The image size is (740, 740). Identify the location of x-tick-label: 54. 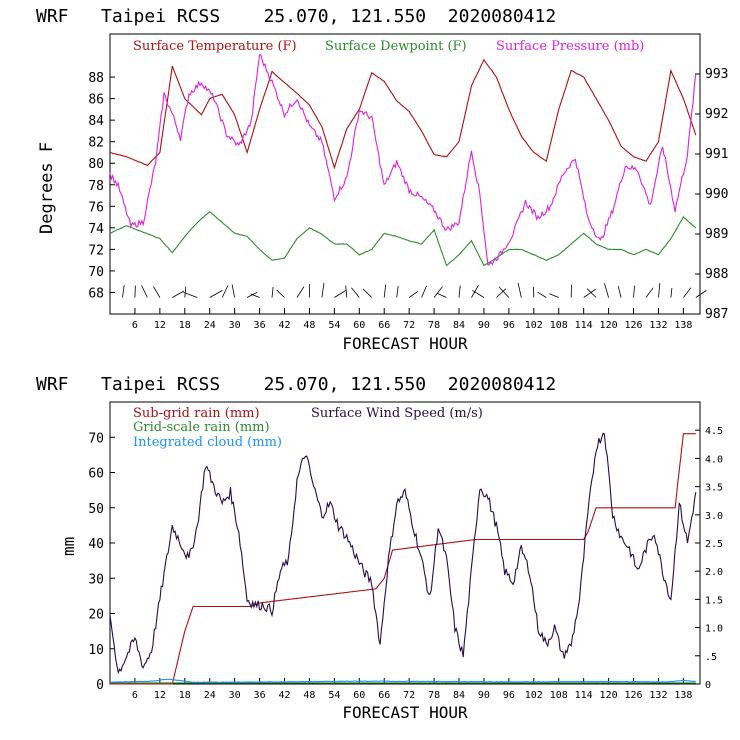
(334, 325).